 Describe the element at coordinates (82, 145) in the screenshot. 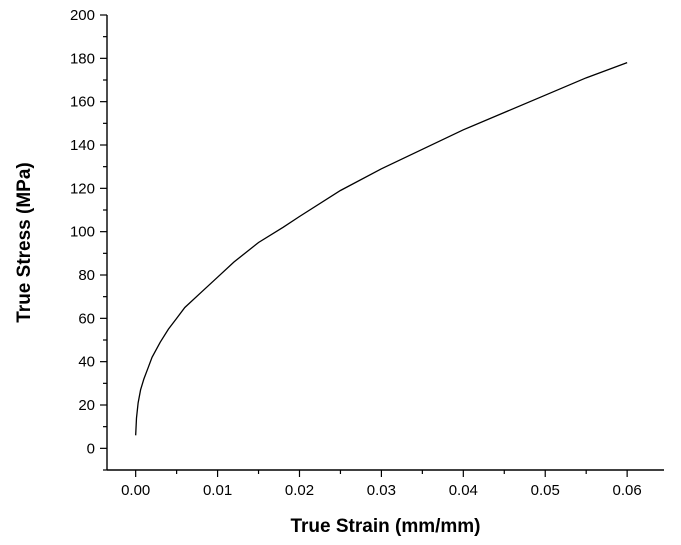

I see `y-tick-label: 140` at that location.